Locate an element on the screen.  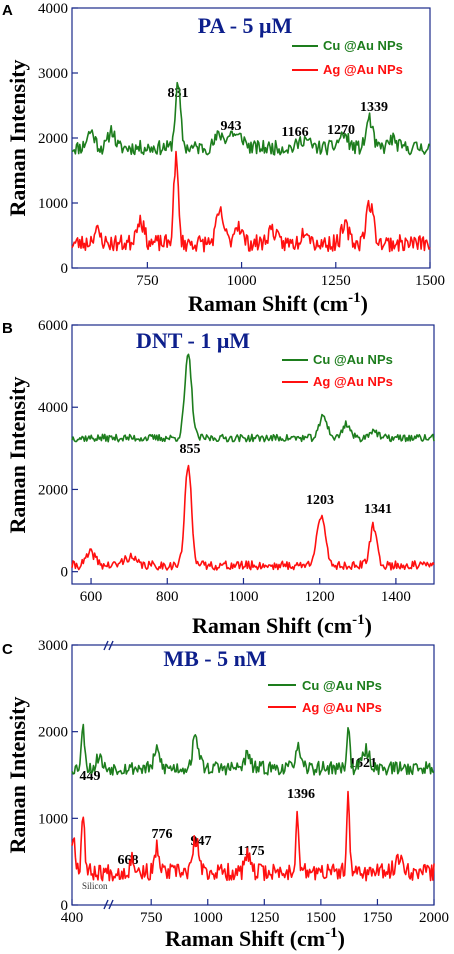
peak-label: 449 is located at coordinates (90, 776).